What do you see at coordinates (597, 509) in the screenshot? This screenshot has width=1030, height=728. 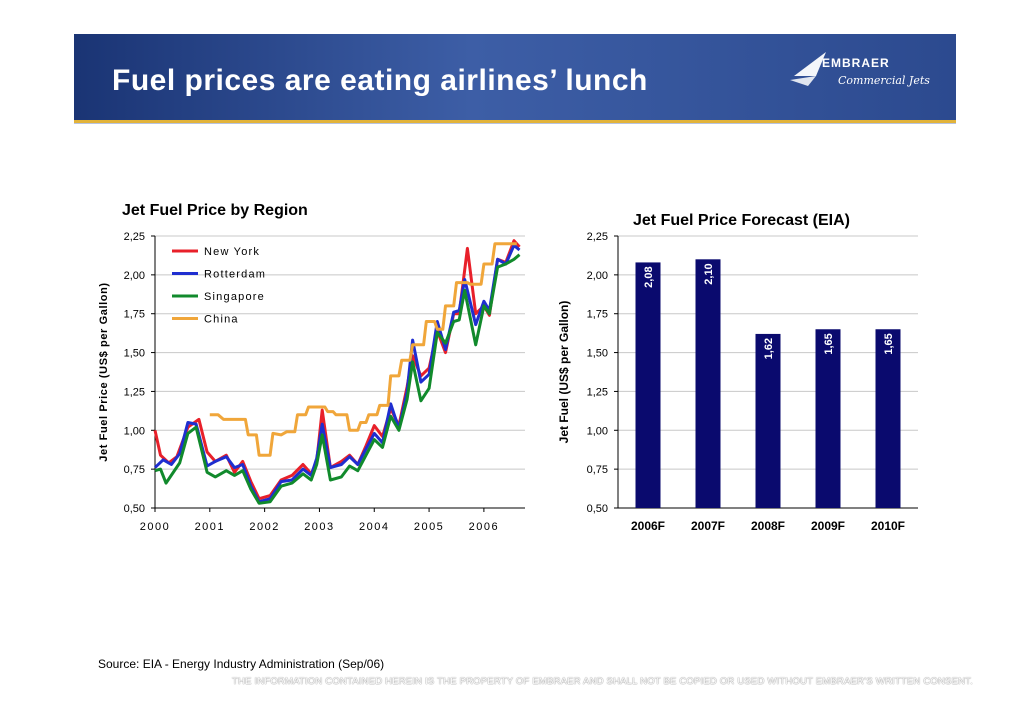 I see `chart2-y-tick-label: 0,50` at bounding box center [597, 509].